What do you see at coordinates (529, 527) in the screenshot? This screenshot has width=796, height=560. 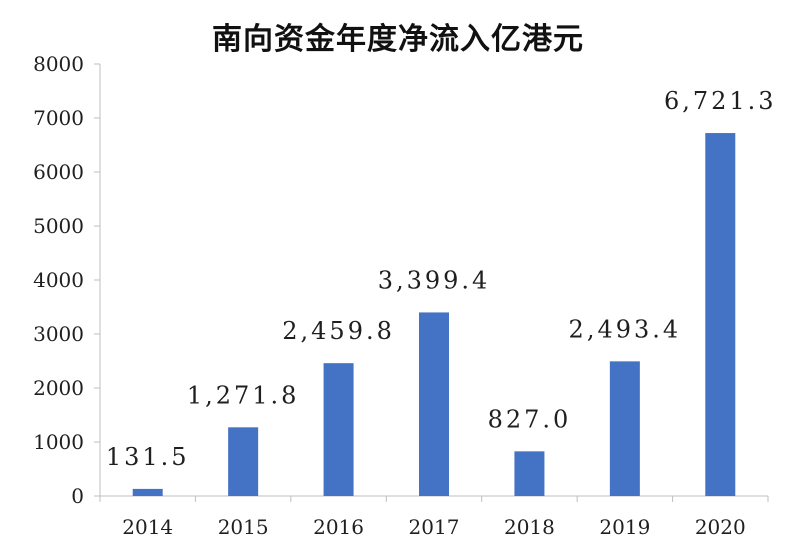 I see `x-tick-label: 2018` at bounding box center [529, 527].